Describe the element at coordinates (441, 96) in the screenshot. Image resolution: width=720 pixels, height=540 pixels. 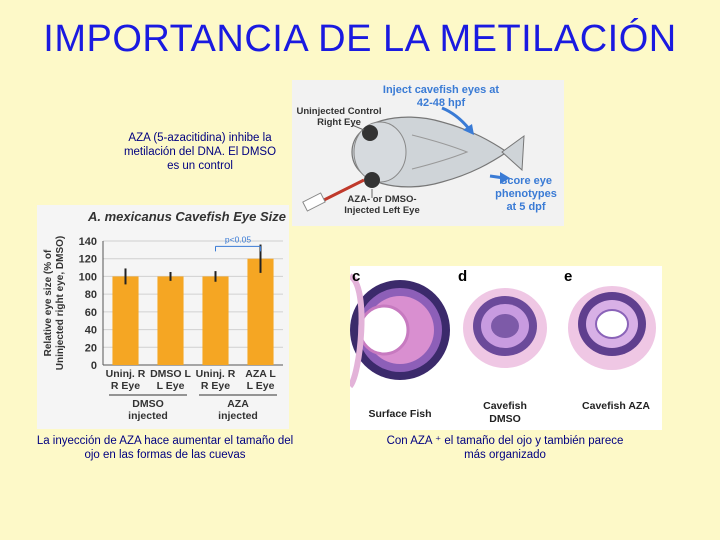
I see `inject-label: Inject cavefish eyes at 42-48 hpf` at that location.